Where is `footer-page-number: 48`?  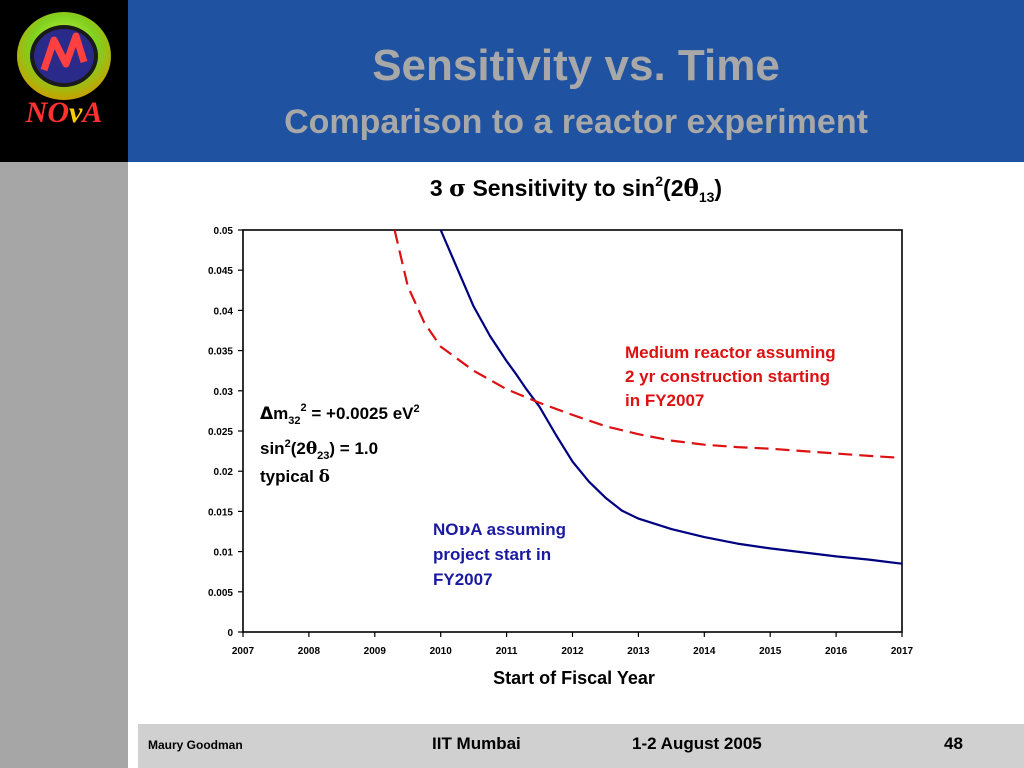 footer-page-number: 48 is located at coordinates (953, 743).